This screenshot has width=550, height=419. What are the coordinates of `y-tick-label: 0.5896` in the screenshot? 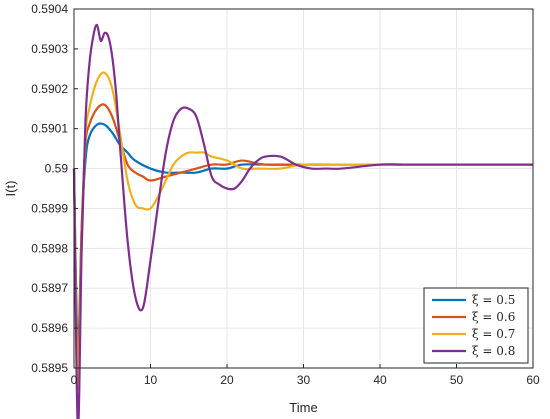 It's located at (49, 328).